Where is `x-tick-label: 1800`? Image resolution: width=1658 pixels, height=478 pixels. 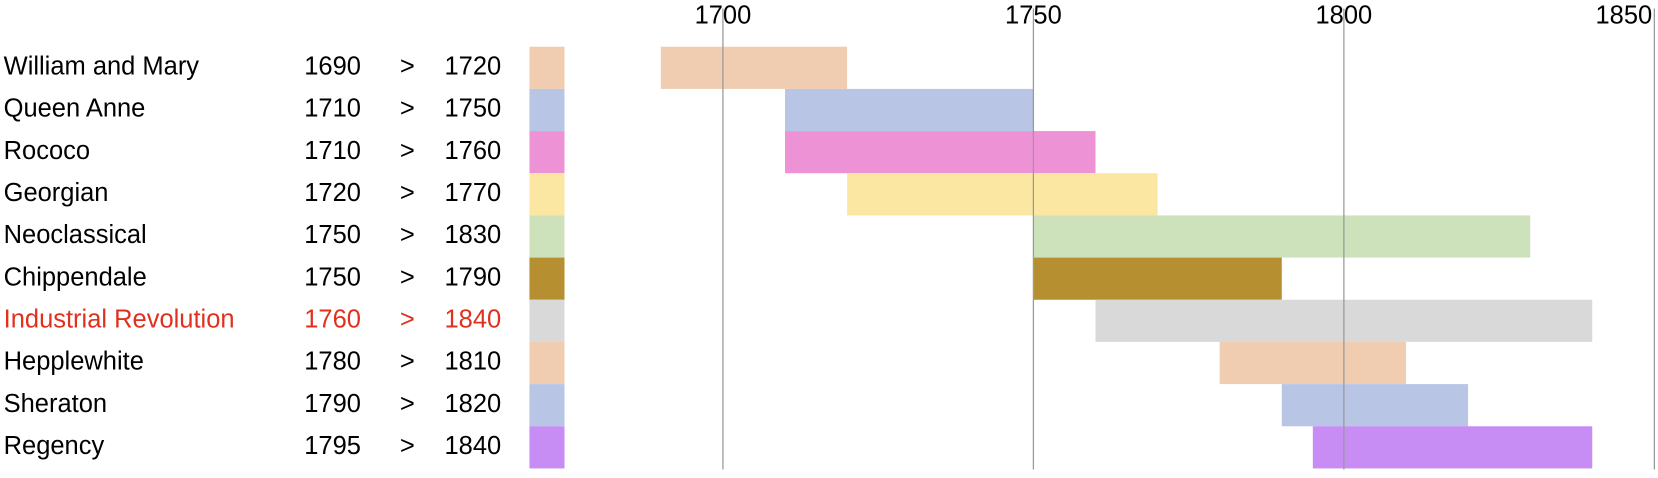
x-tick-label: 1800 is located at coordinates (1344, 16).